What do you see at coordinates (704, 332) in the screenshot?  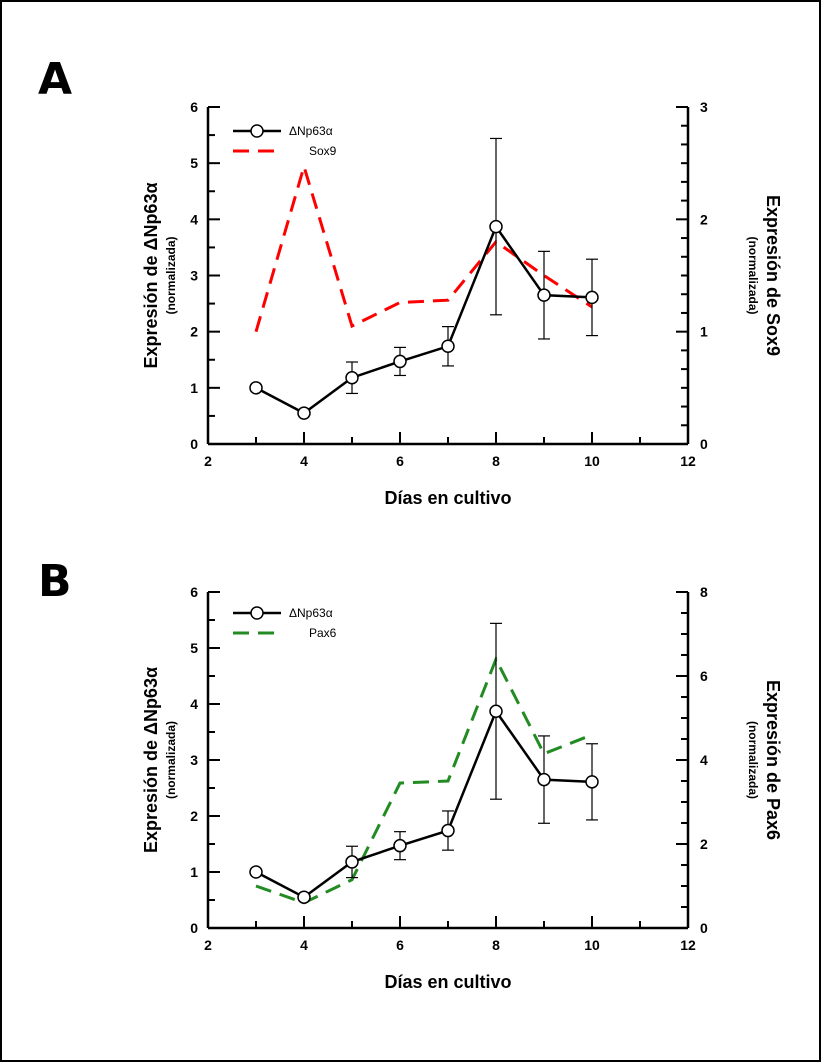 I see `right-y-tick-label: 1` at bounding box center [704, 332].